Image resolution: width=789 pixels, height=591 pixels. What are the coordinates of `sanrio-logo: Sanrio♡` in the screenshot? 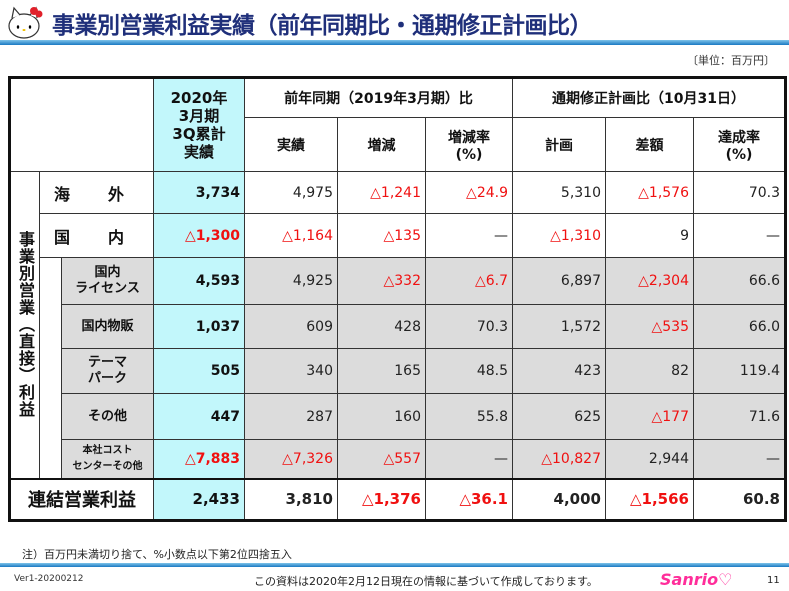 It's located at (696, 579).